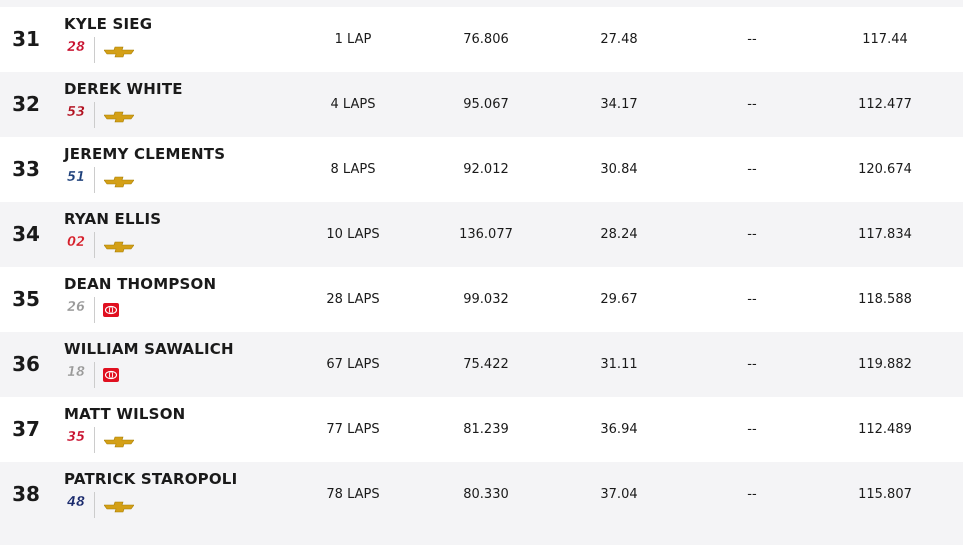 Image resolution: width=963 pixels, height=545 pixels. Describe the element at coordinates (619, 39) in the screenshot. I see `cell: 27.48` at that location.